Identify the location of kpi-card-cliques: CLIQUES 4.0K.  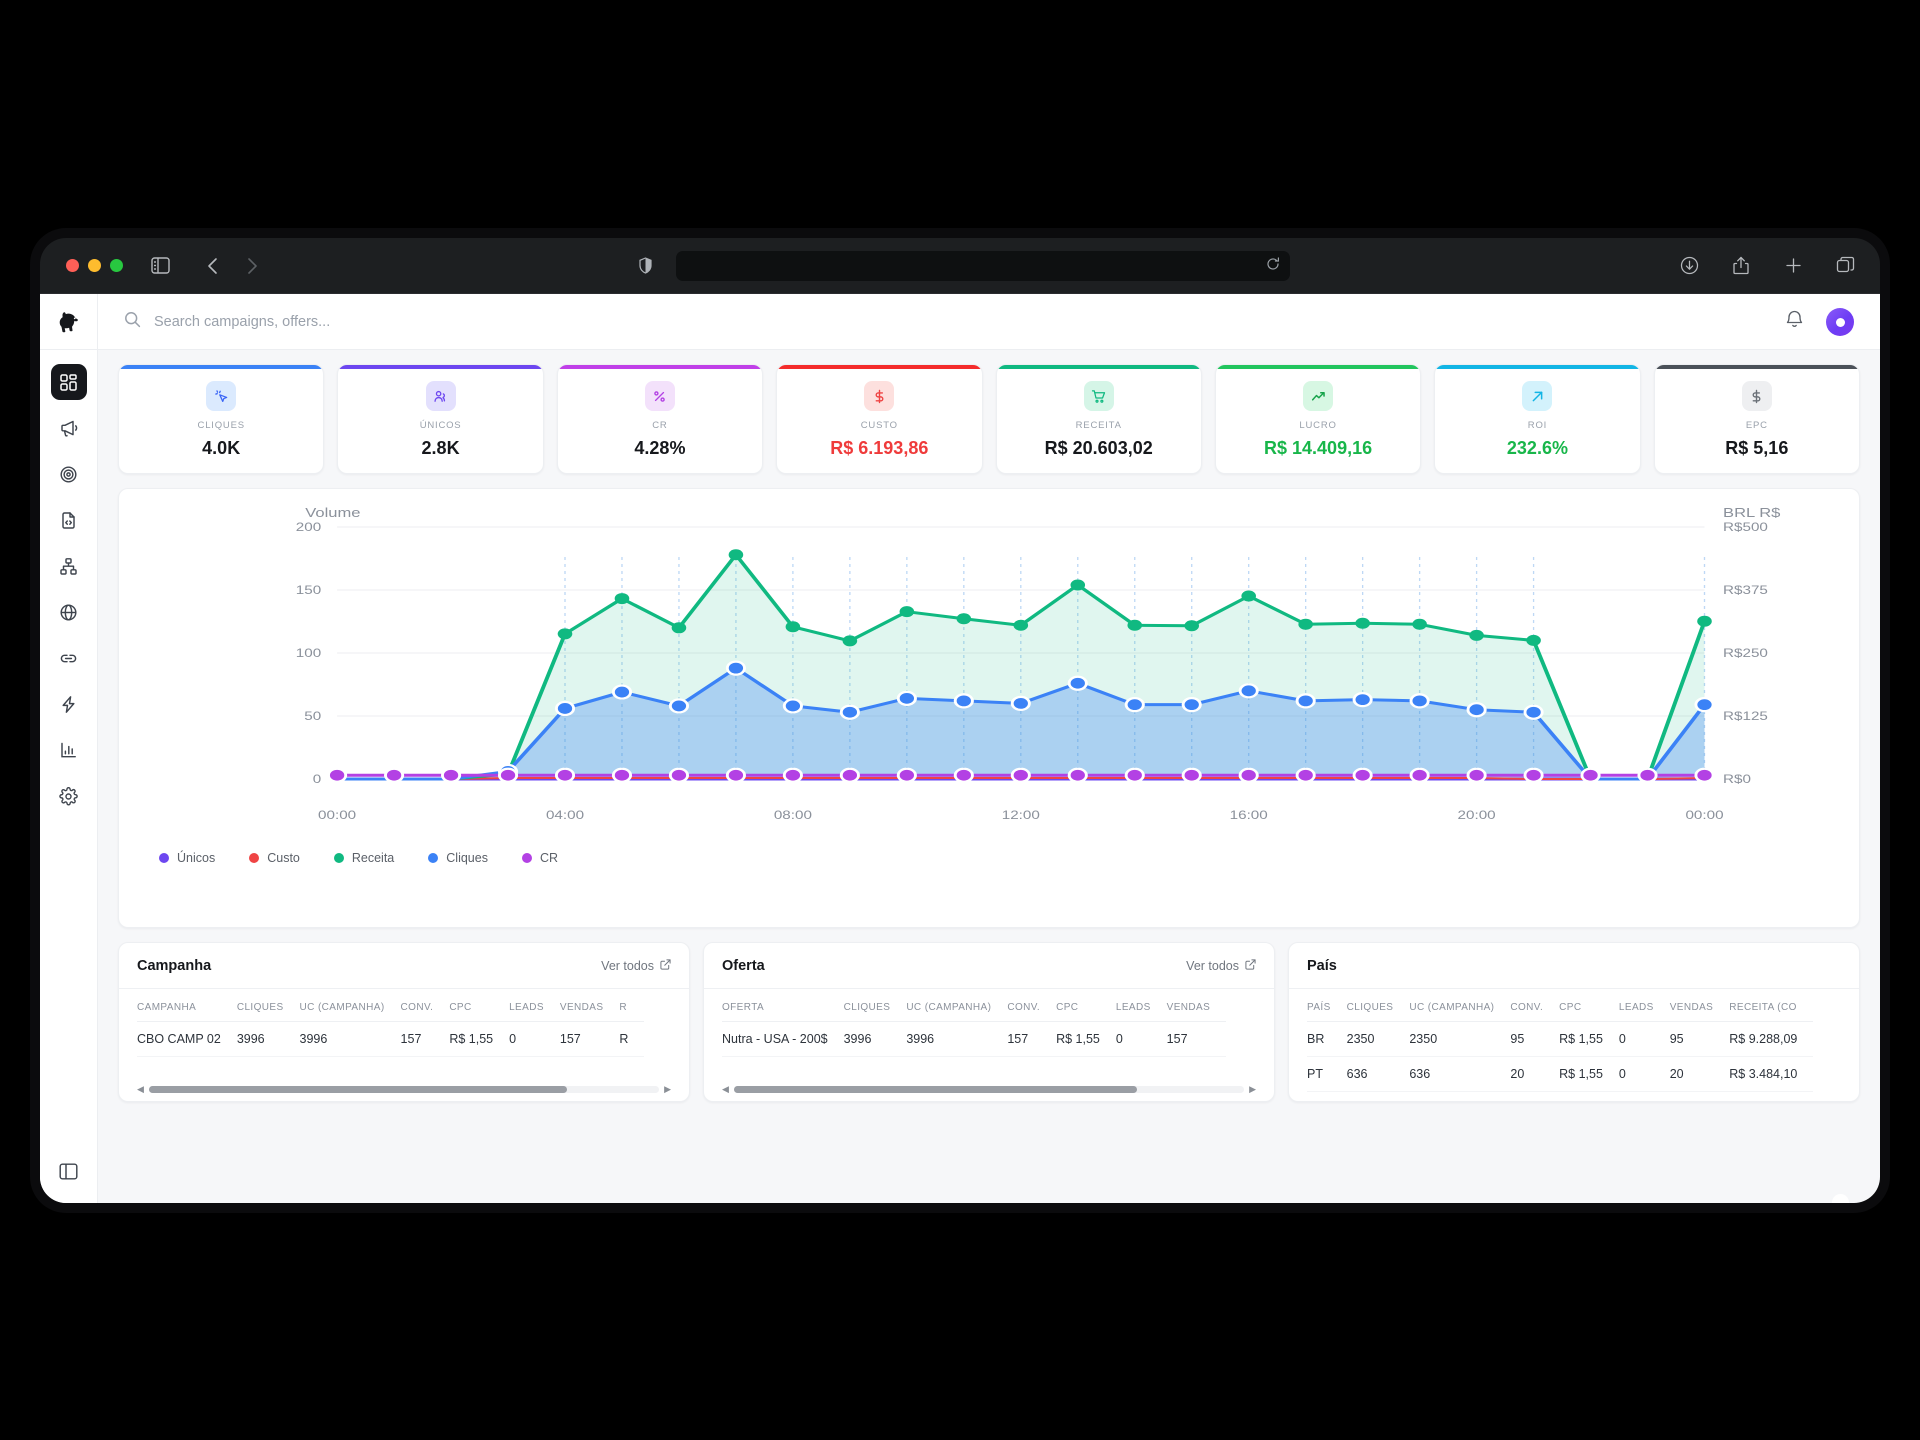
(221, 419).